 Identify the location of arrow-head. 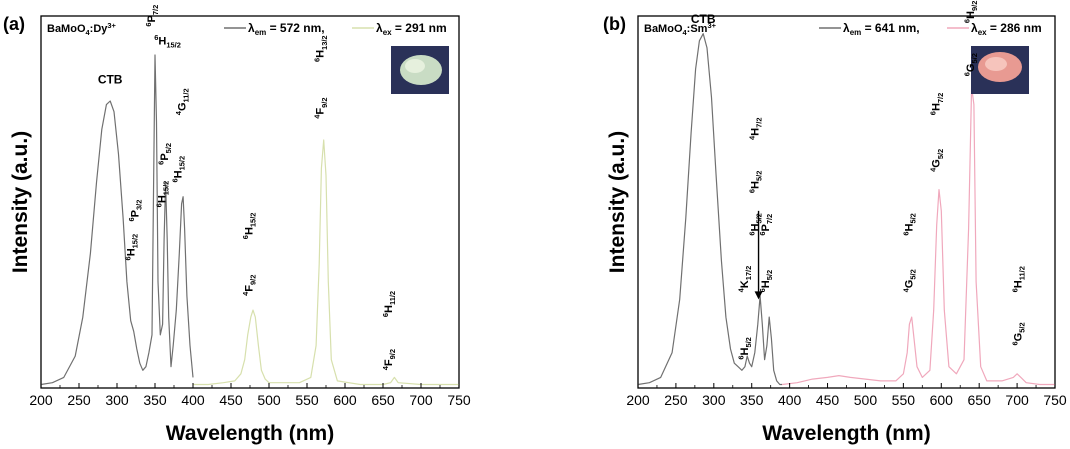
(758, 295).